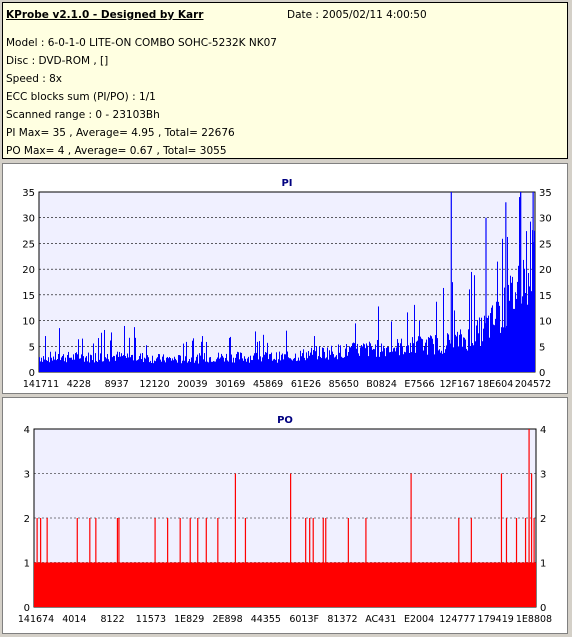 The width and height of the screenshot is (572, 637). I want to click on x-tick-label: 20039, so click(192, 384).